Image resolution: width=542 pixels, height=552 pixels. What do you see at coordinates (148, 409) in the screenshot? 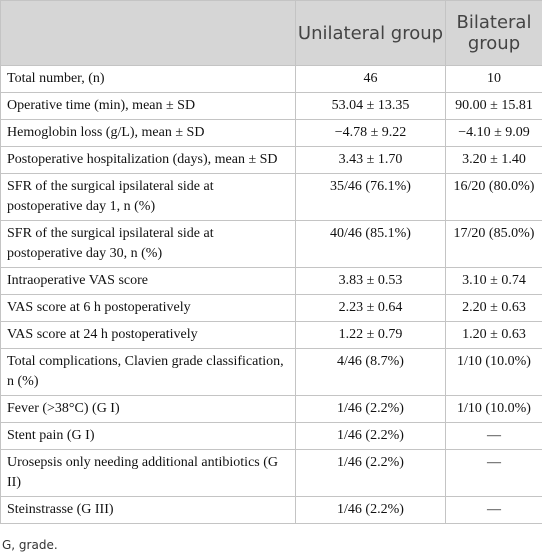
I see `label-cell: Fever (>38°C) (G I)` at bounding box center [148, 409].